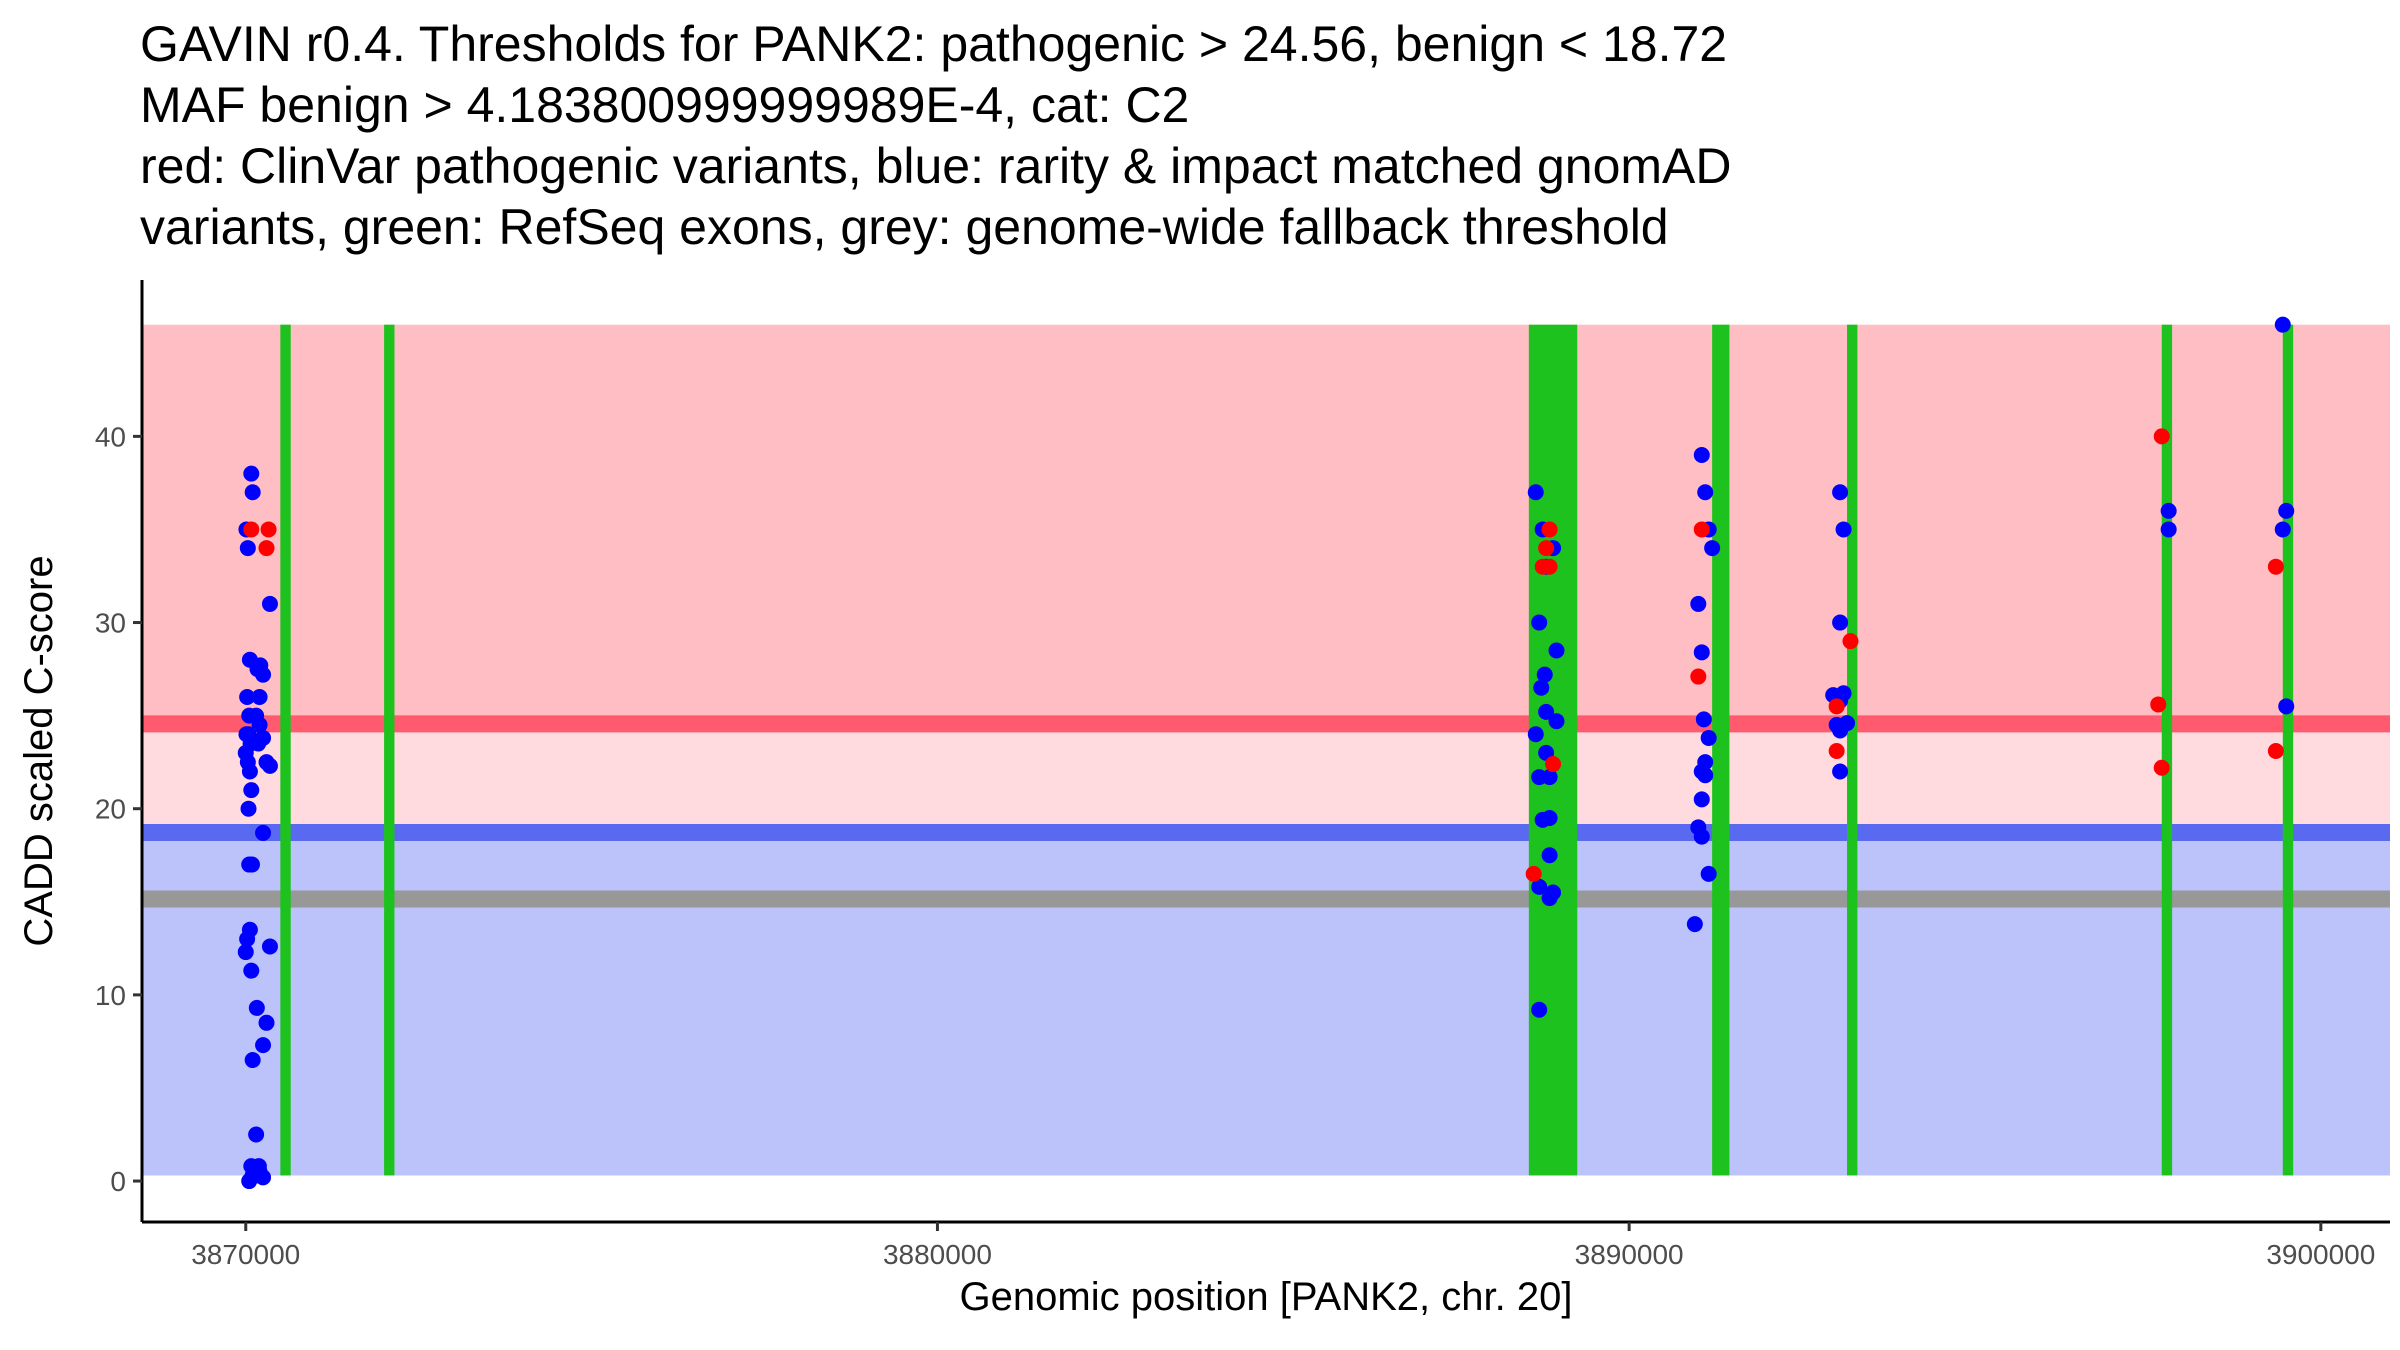 The height and width of the screenshot is (1350, 2400). I want to click on x-axis-title: Genomic position [PANK2, chr. 20], so click(1266, 1297).